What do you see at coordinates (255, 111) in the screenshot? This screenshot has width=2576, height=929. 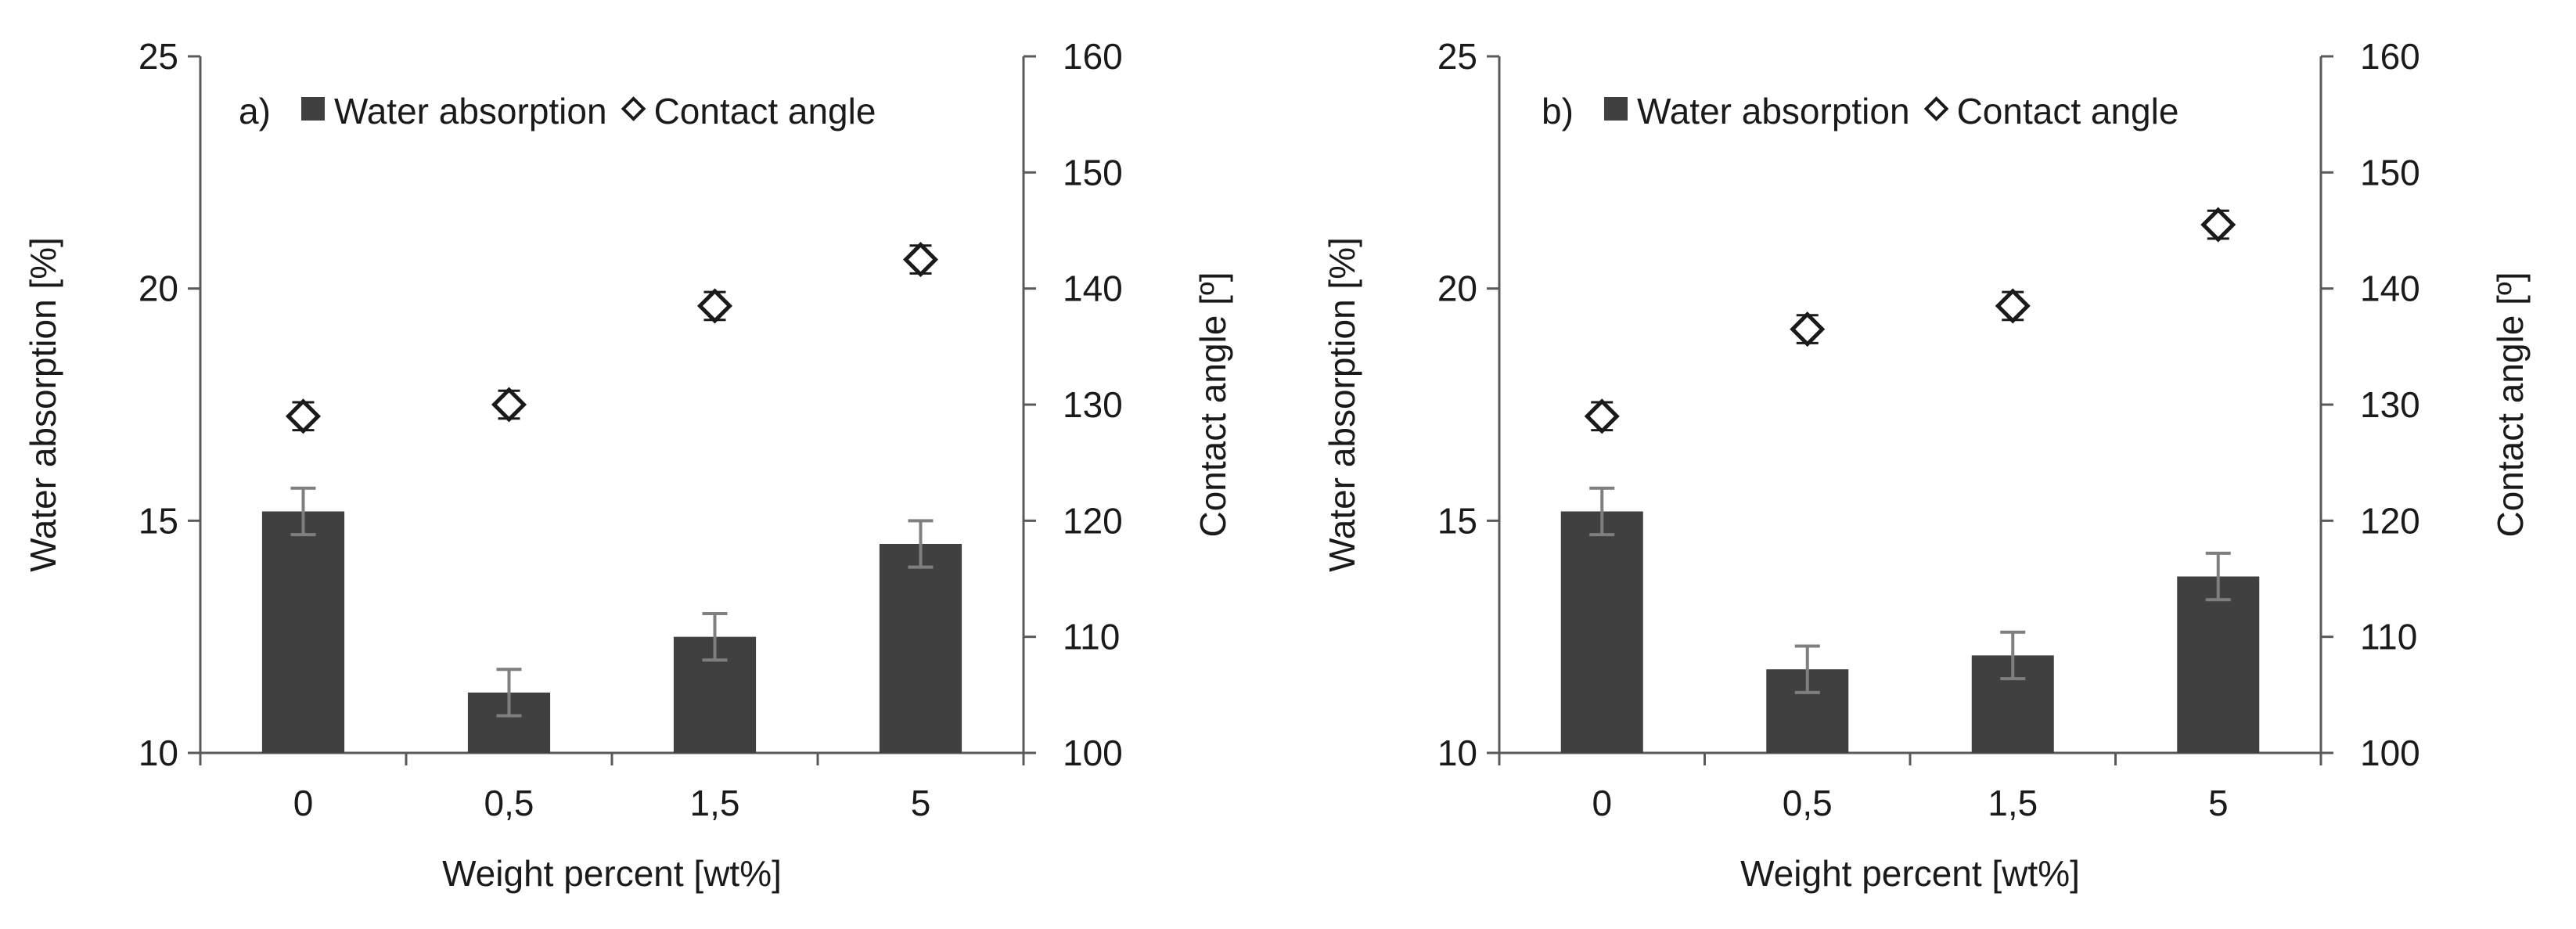 I see `panel-label: a)` at bounding box center [255, 111].